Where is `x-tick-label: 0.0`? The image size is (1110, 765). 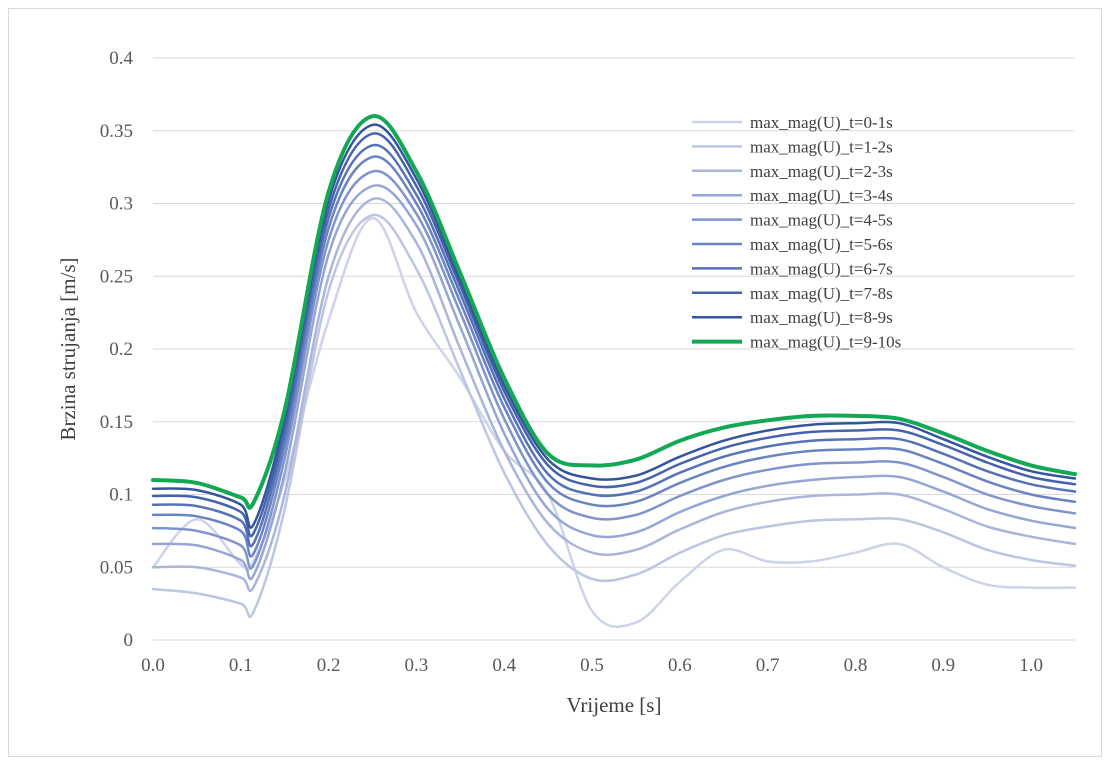
x-tick-label: 0.0 is located at coordinates (153, 665).